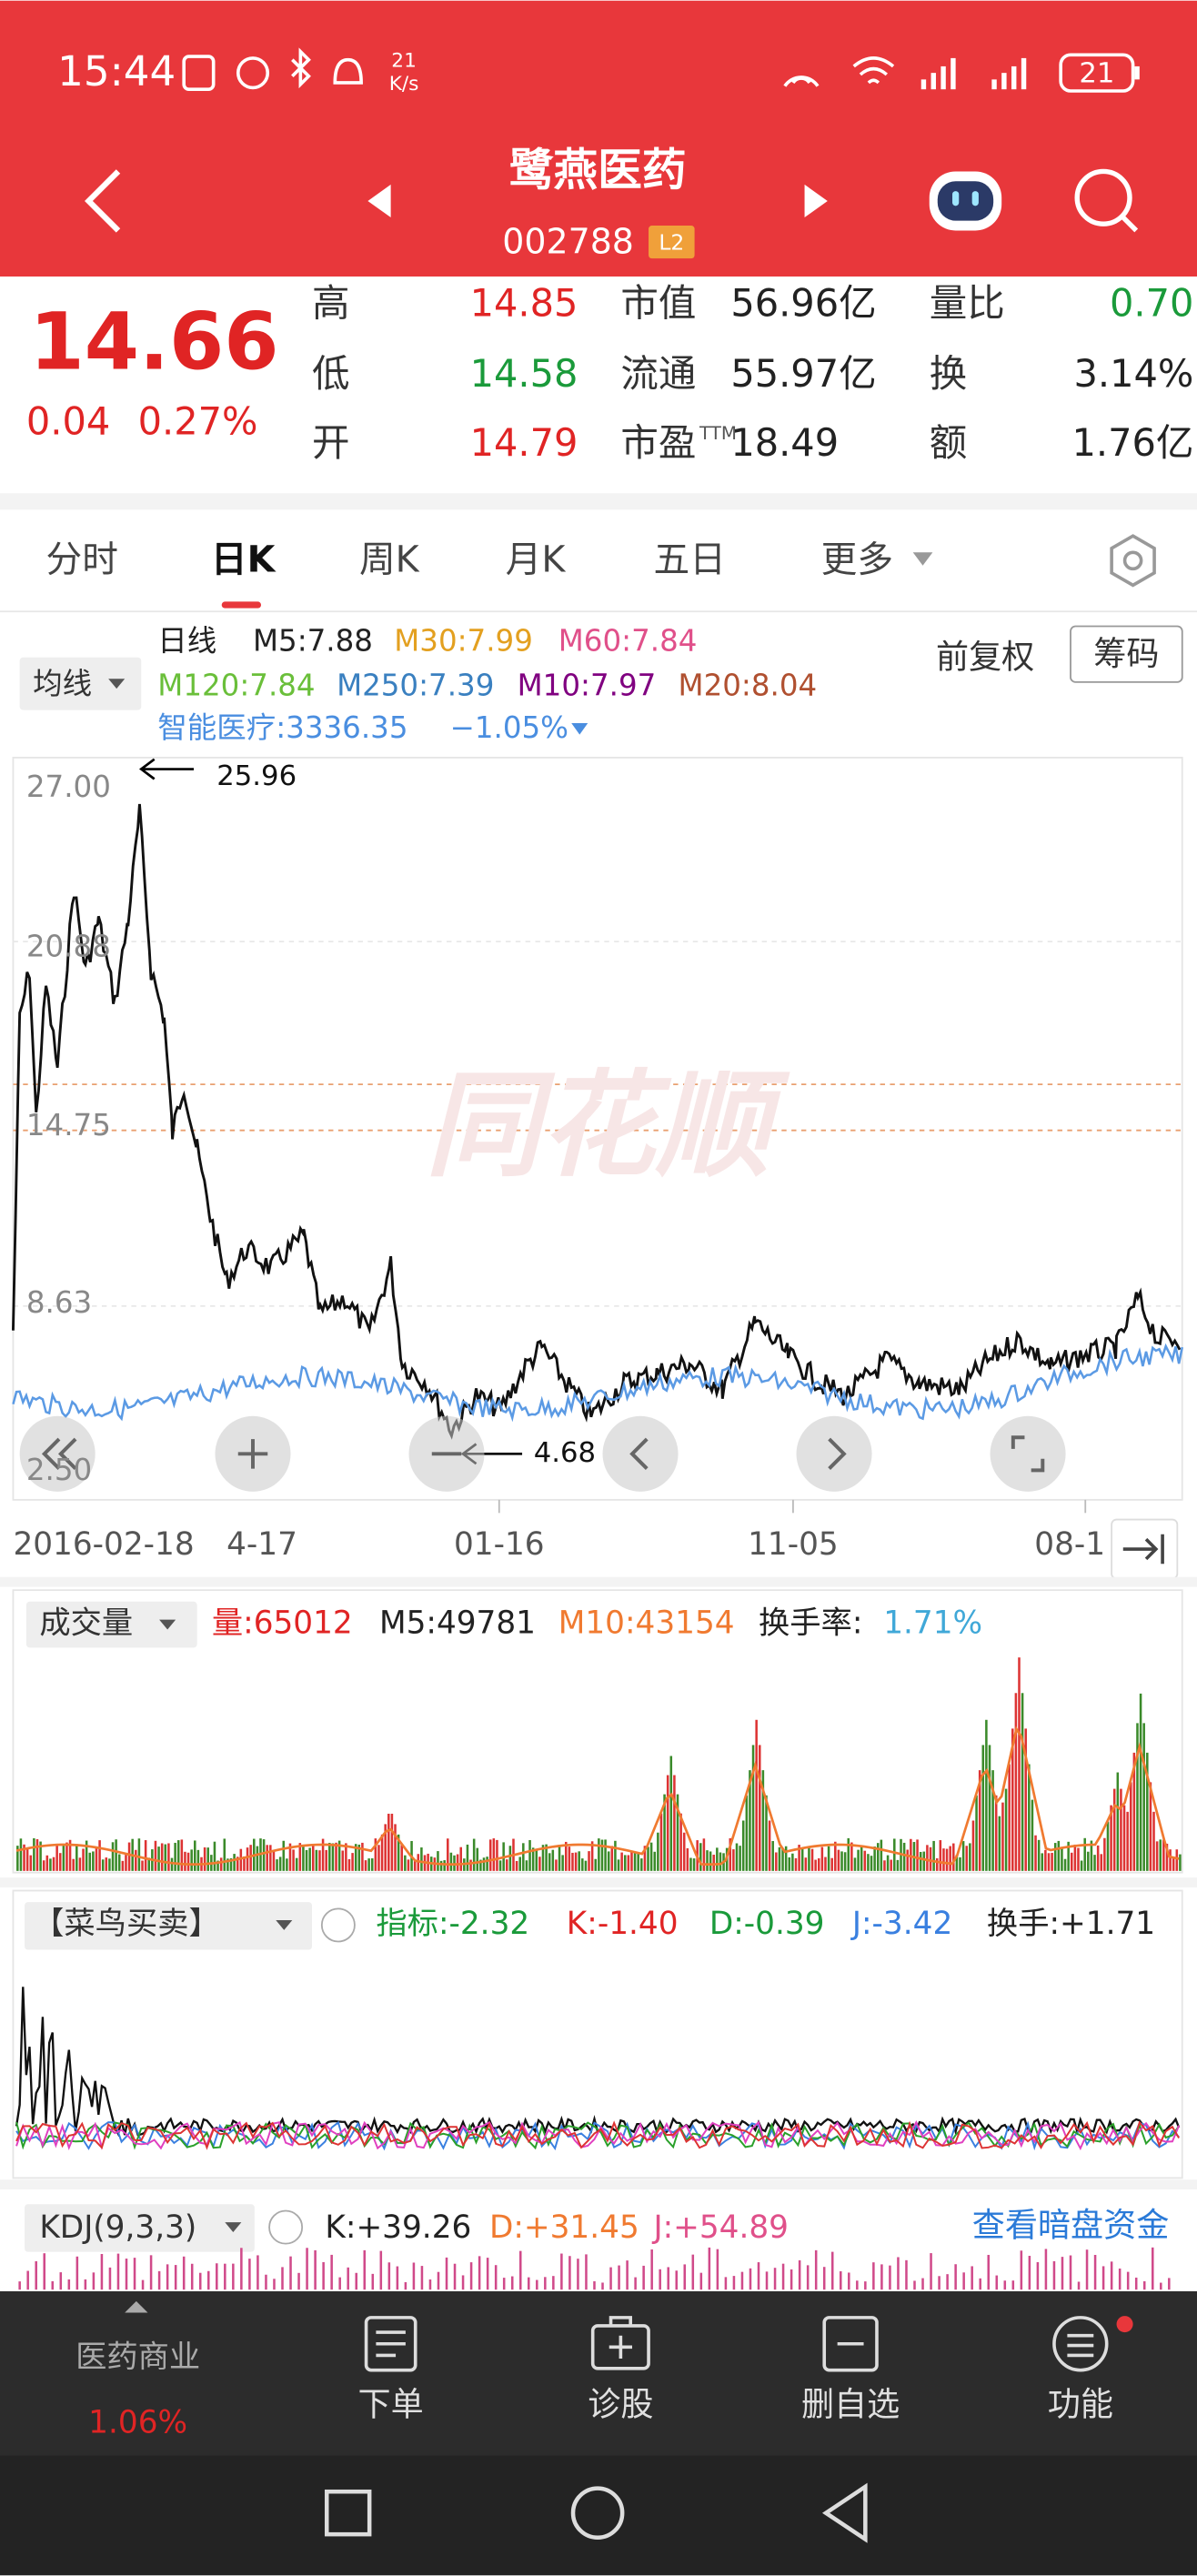 Image resolution: width=1197 pixels, height=2576 pixels. Describe the element at coordinates (111, 1624) in the screenshot. I see `volume-button` at that location.